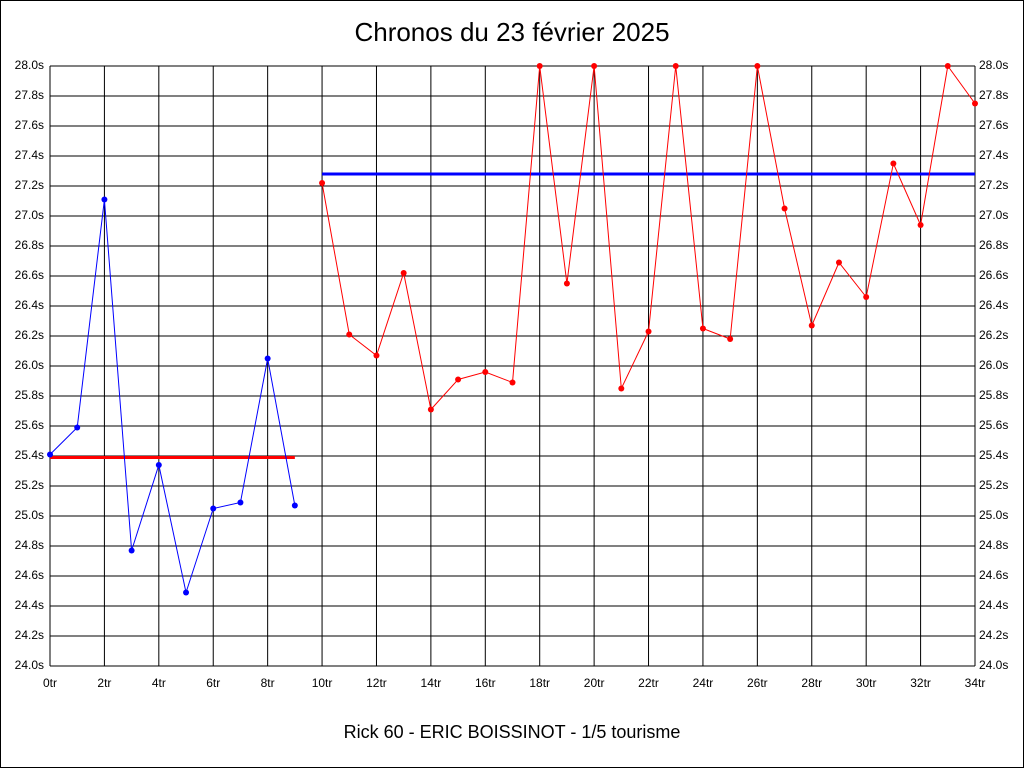 The width and height of the screenshot is (1024, 768). Describe the element at coordinates (993, 395) in the screenshot. I see `y2-tick-label: 25.8s` at that location.